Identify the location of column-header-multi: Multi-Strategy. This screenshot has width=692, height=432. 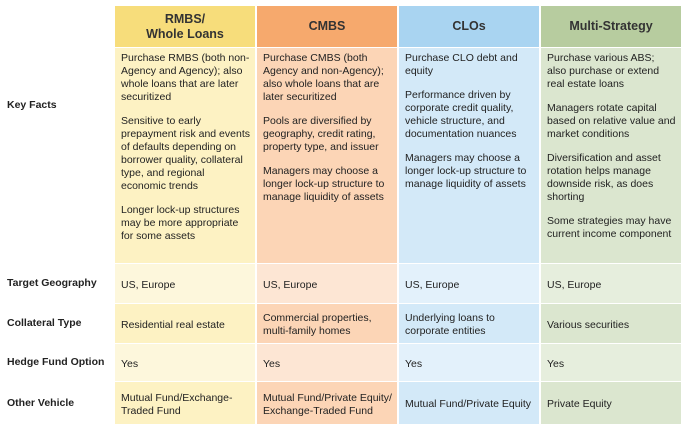
(611, 26).